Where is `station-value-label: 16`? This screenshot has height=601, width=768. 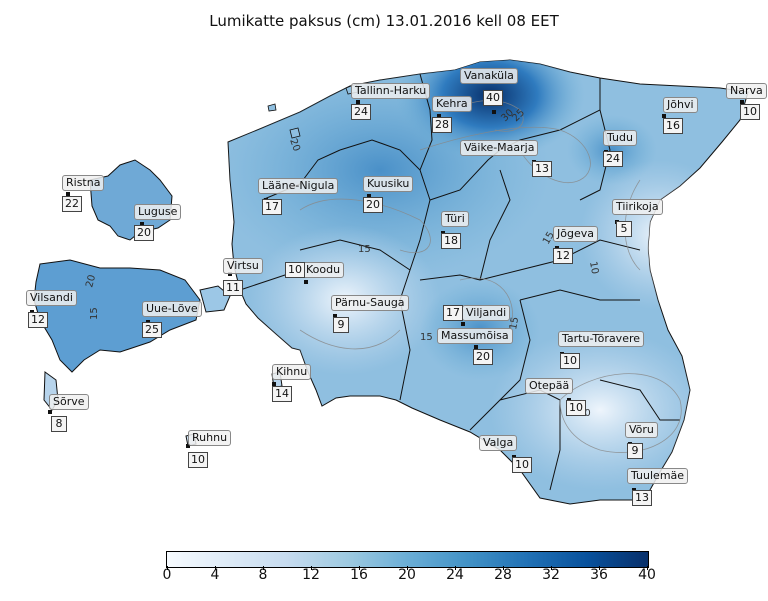
station-value-label: 16 is located at coordinates (673, 126).